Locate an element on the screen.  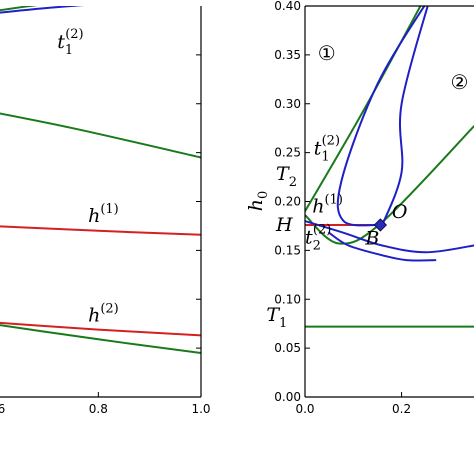
left-label-h-1-2: h(1) is located at coordinates (103, 214).